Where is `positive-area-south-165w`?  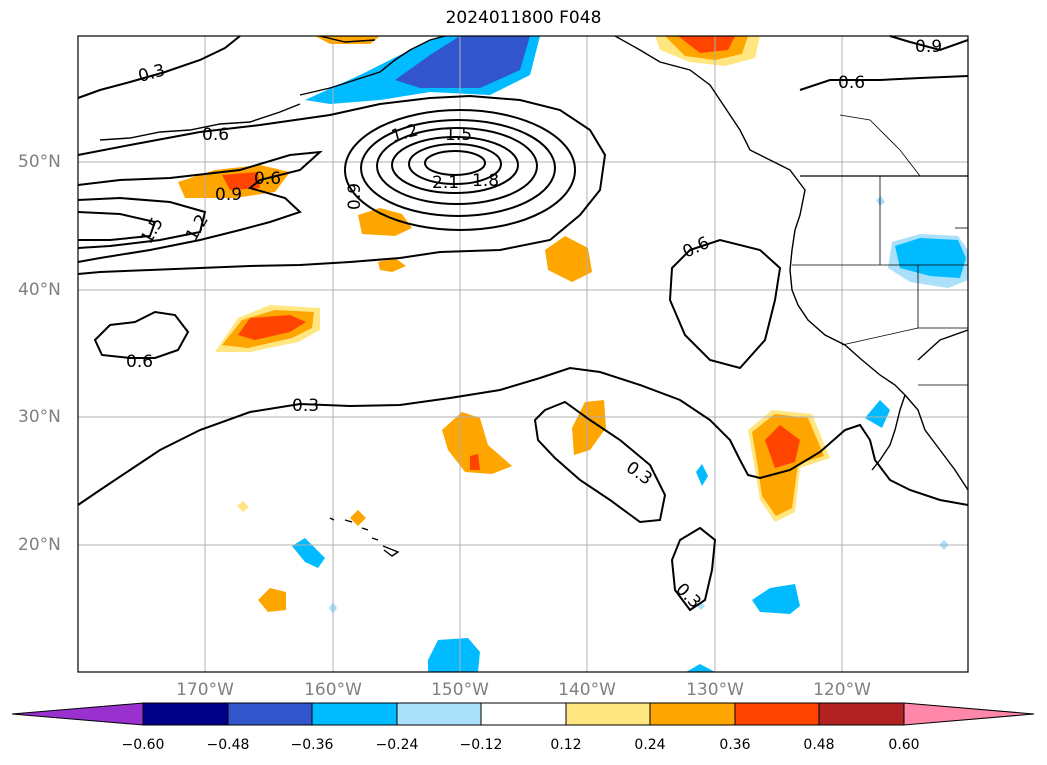 positive-area-south-165w is located at coordinates (272, 600).